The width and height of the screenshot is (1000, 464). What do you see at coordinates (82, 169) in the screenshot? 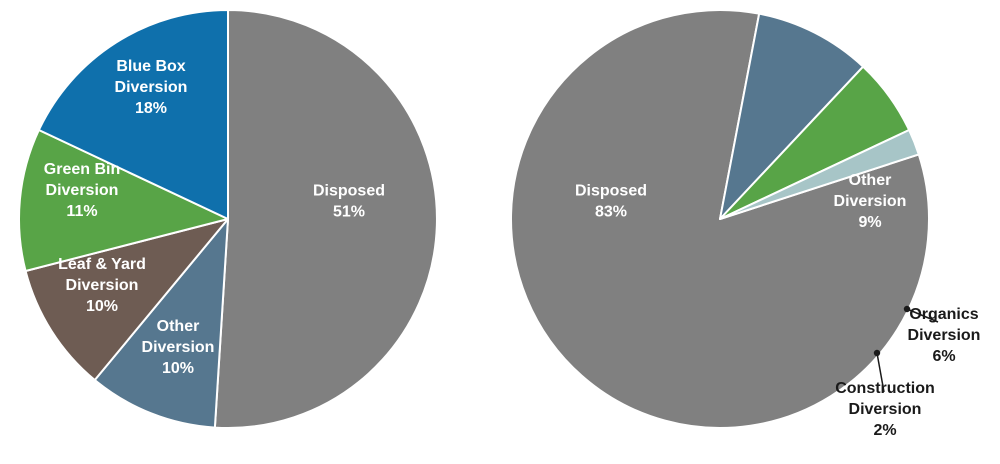
I see `pie1-data-label: Green Bin` at bounding box center [82, 169].